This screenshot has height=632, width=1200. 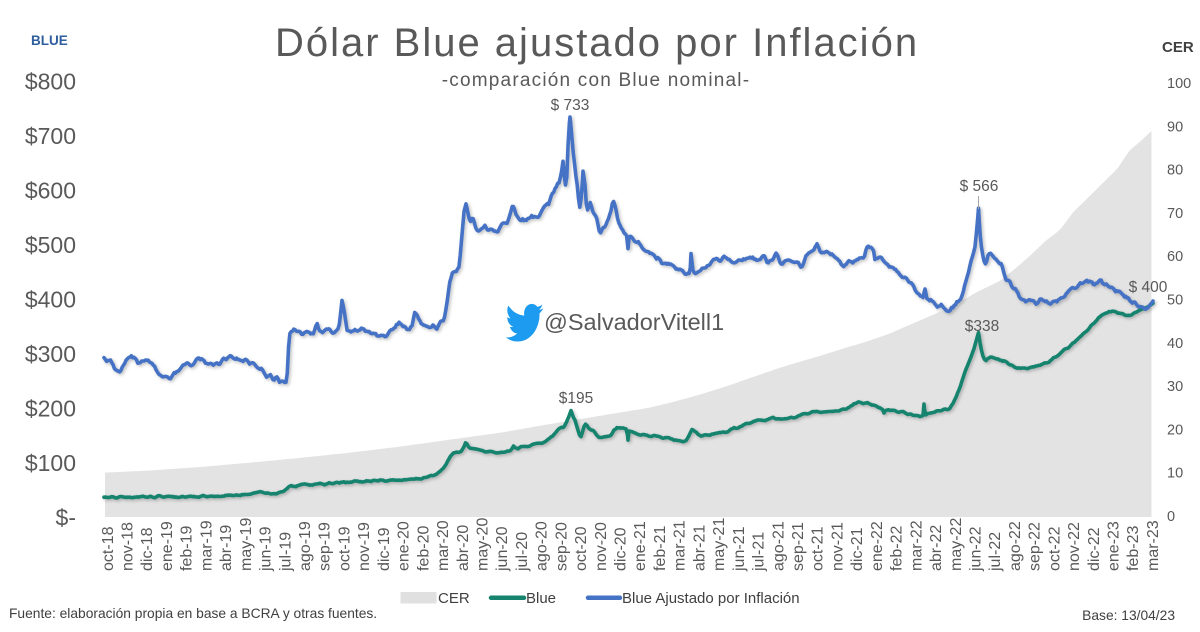 I want to click on svg-text: ene-21, so click(x=640, y=546).